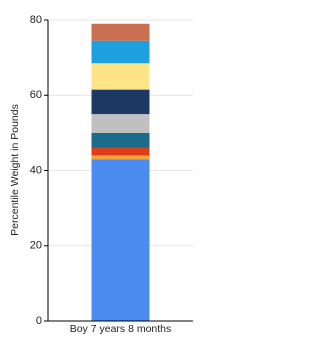 The width and height of the screenshot is (320, 350). What do you see at coordinates (121, 329) in the screenshot?
I see `x-tick-label: Boy 7 years 8 months` at bounding box center [121, 329].